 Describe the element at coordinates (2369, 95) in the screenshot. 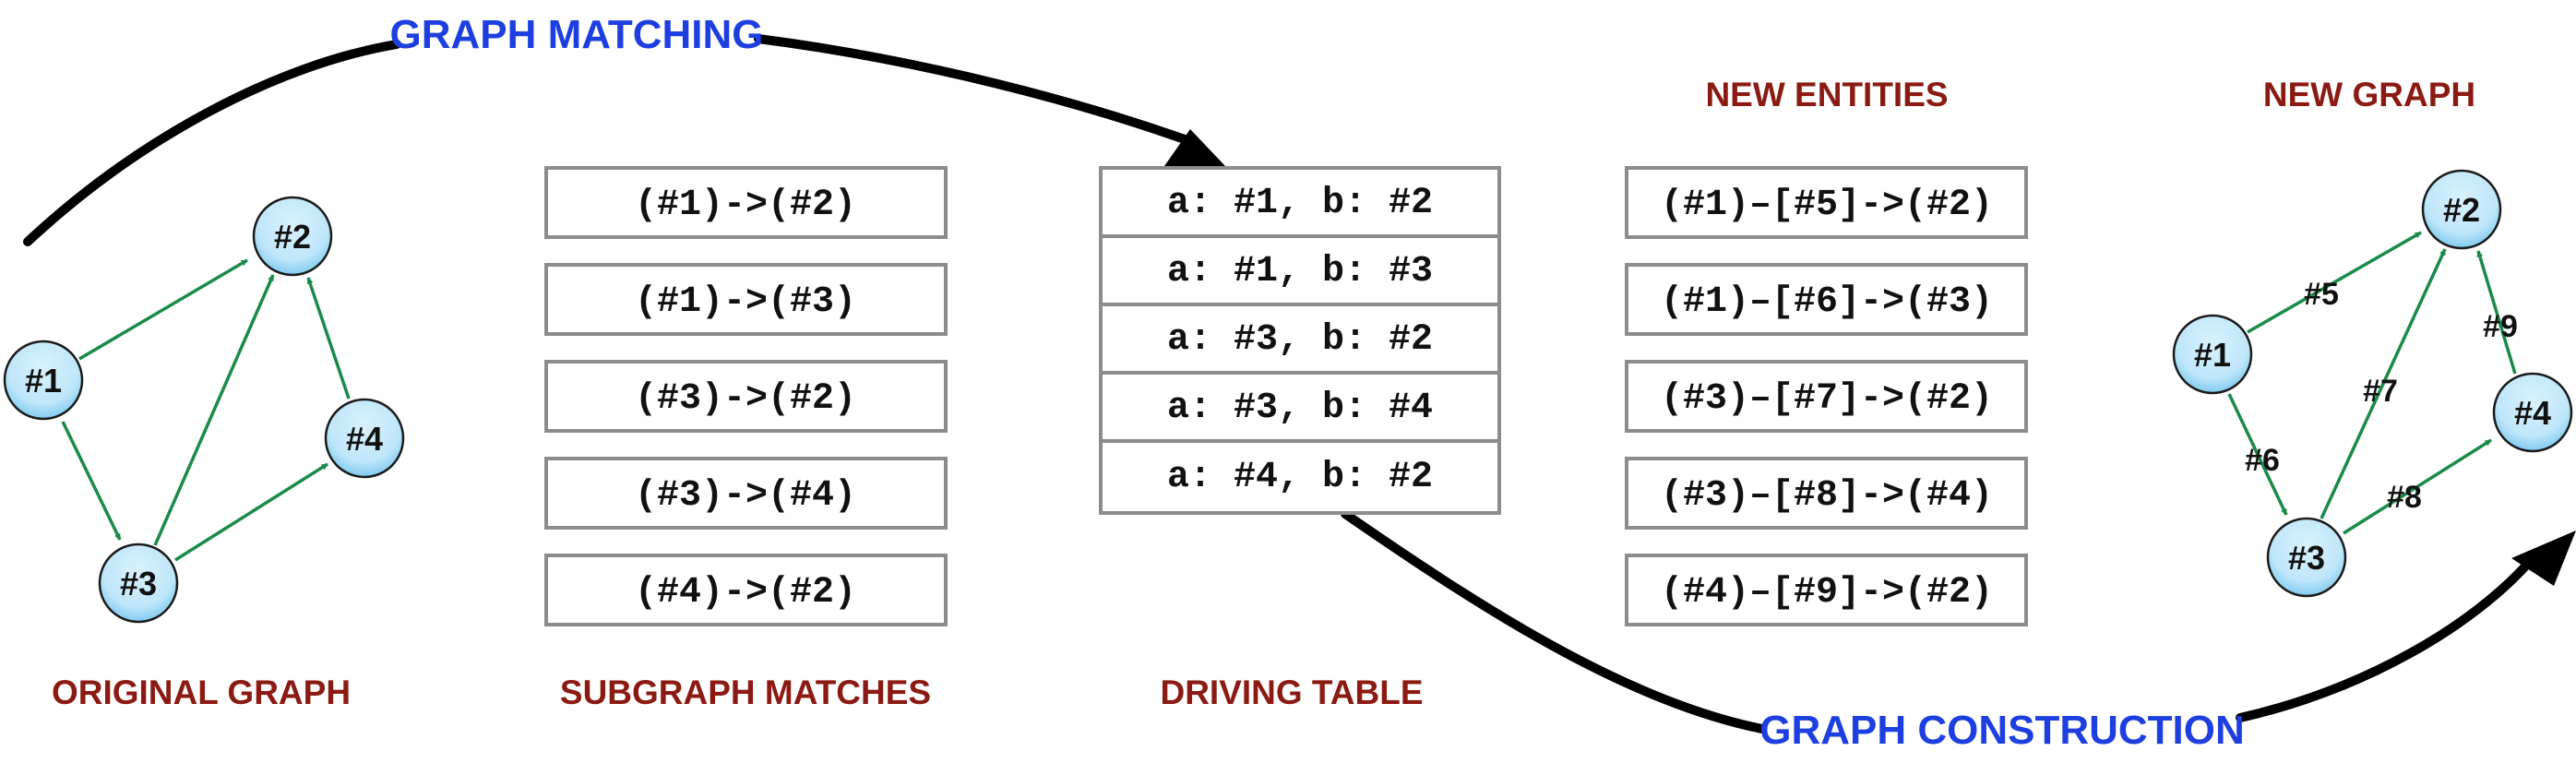

I see `new-graph-caption: NEW GRAPH` at that location.